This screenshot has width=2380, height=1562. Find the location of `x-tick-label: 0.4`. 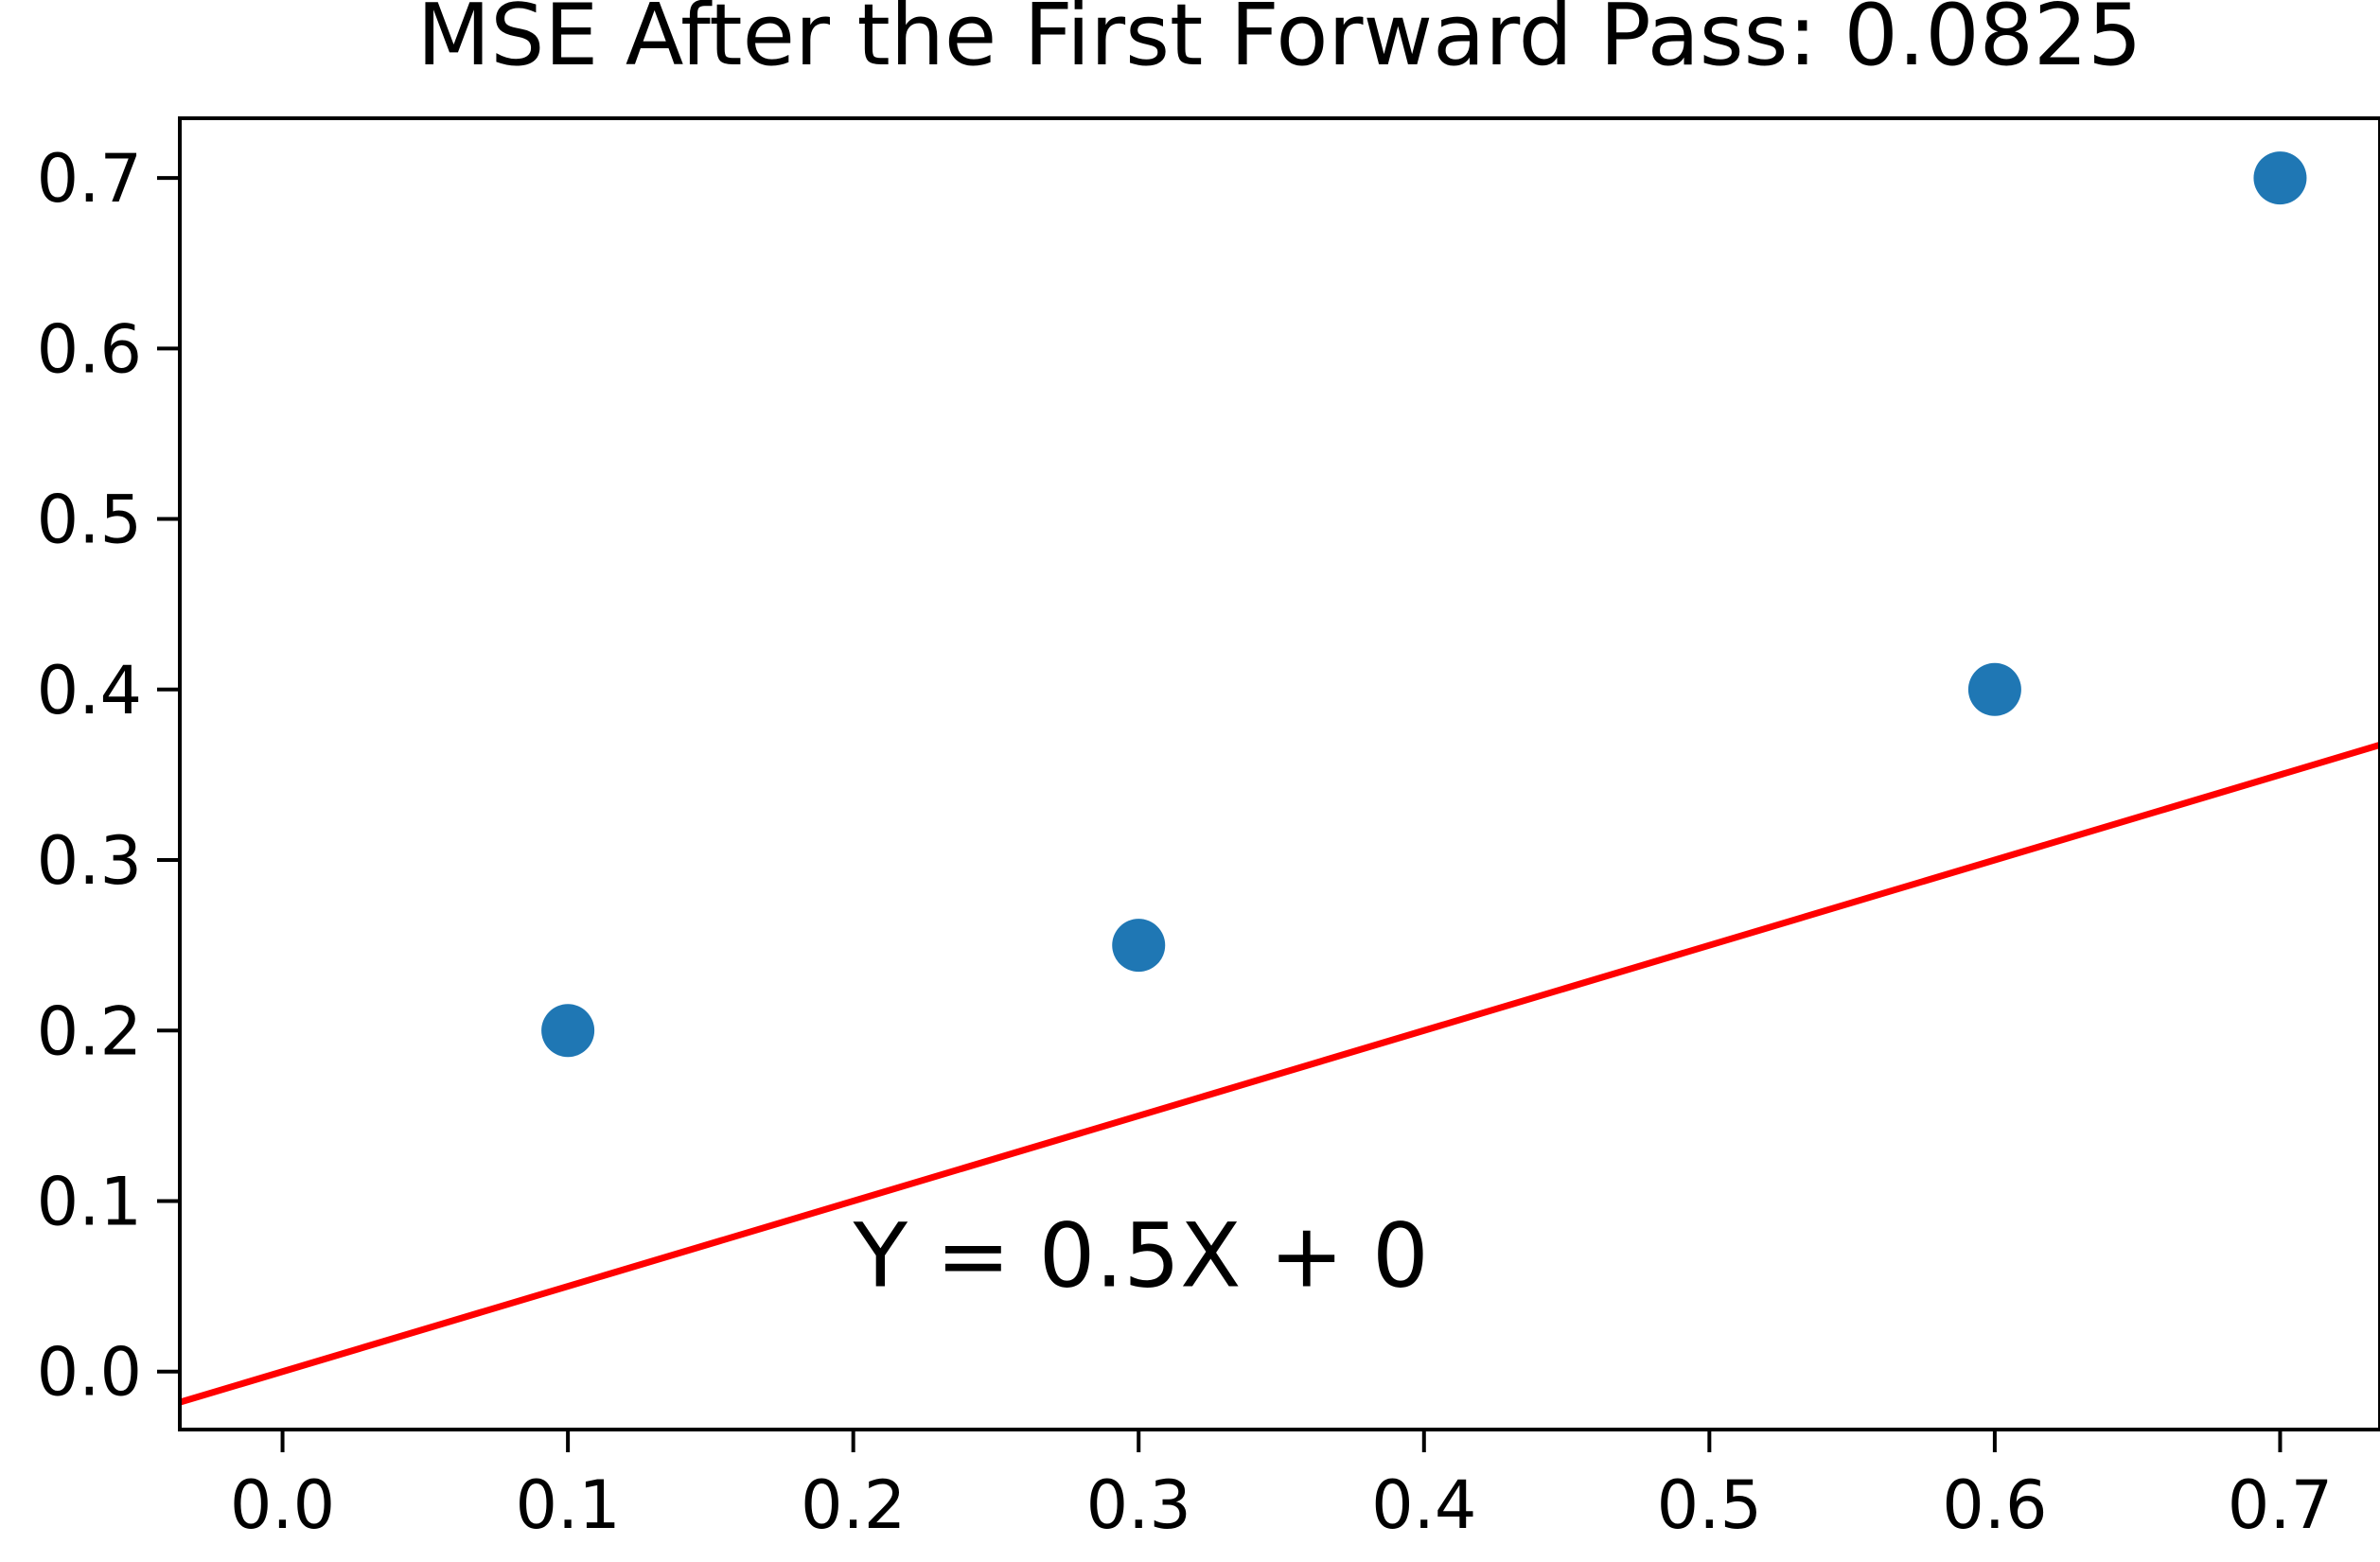

x-tick-label: 0.4 is located at coordinates (1423, 1505).